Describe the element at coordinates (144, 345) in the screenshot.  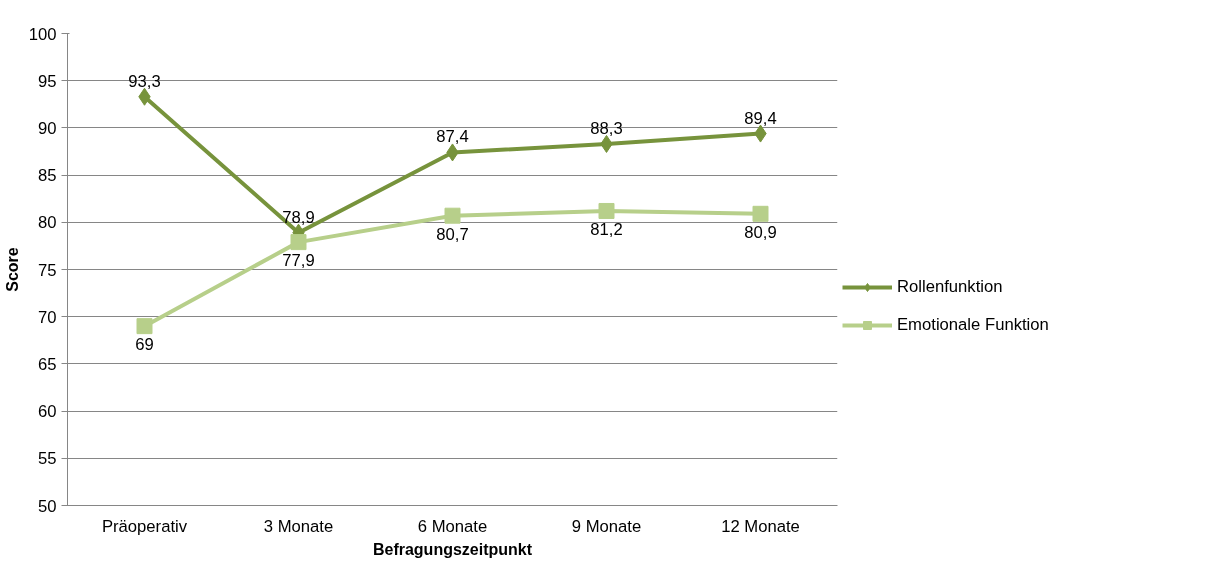
I see `data-label: 69` at that location.